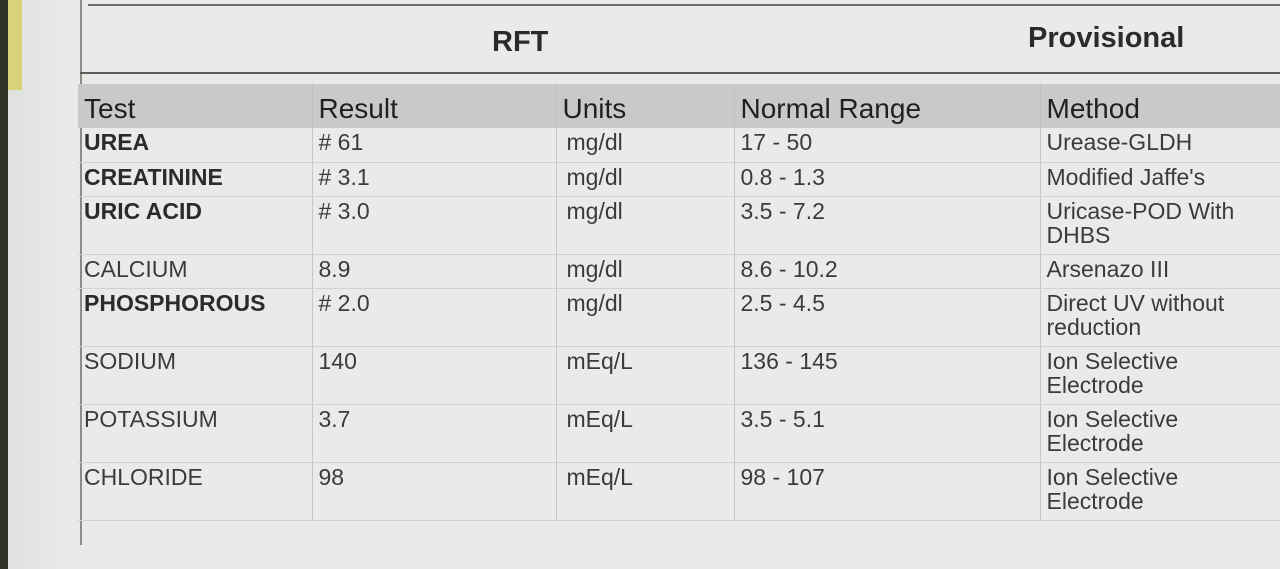  I want to click on test-name: URIC ACID, so click(195, 225).